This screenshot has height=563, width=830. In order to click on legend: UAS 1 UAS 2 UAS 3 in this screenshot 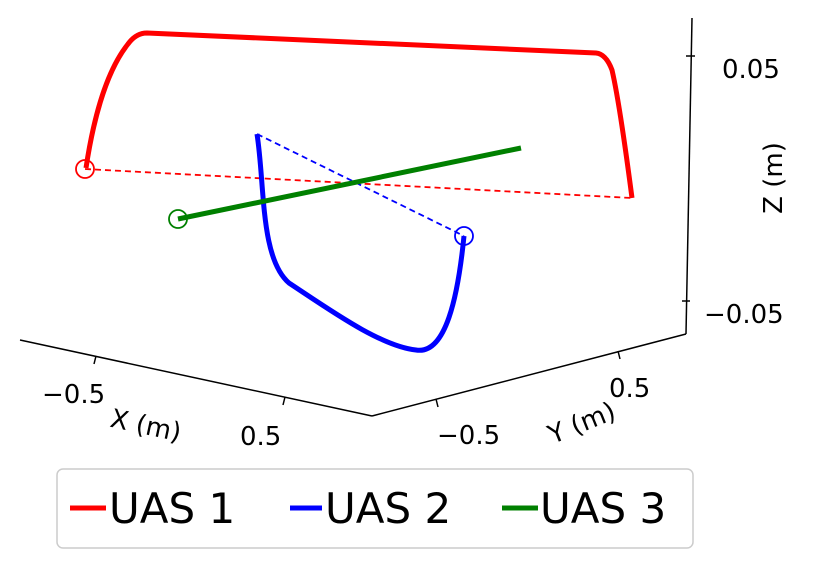, I will do `click(375, 508)`.